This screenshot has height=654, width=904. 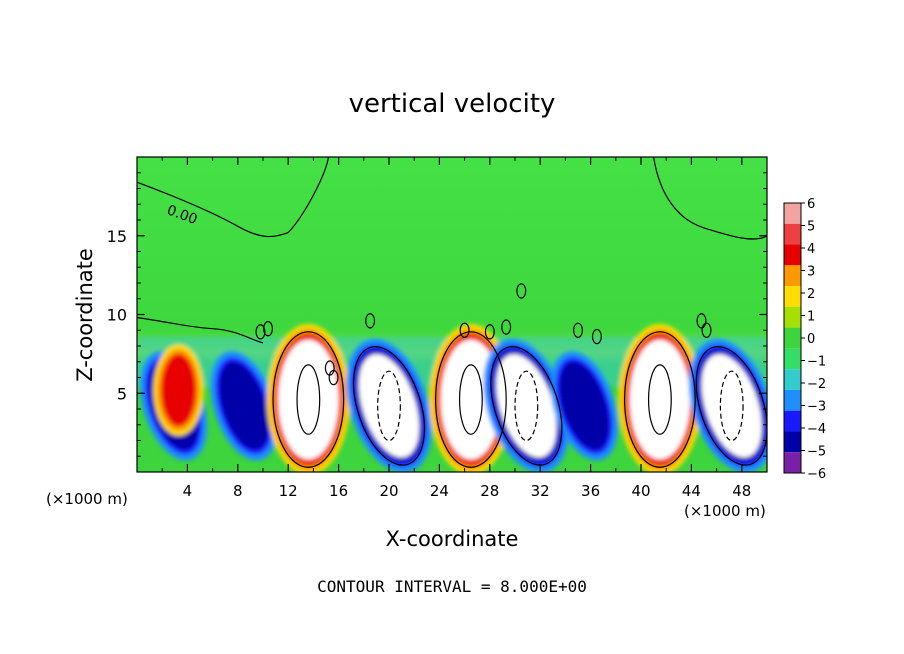 What do you see at coordinates (188, 491) in the screenshot?
I see `x-tick-label-0: 4` at bounding box center [188, 491].